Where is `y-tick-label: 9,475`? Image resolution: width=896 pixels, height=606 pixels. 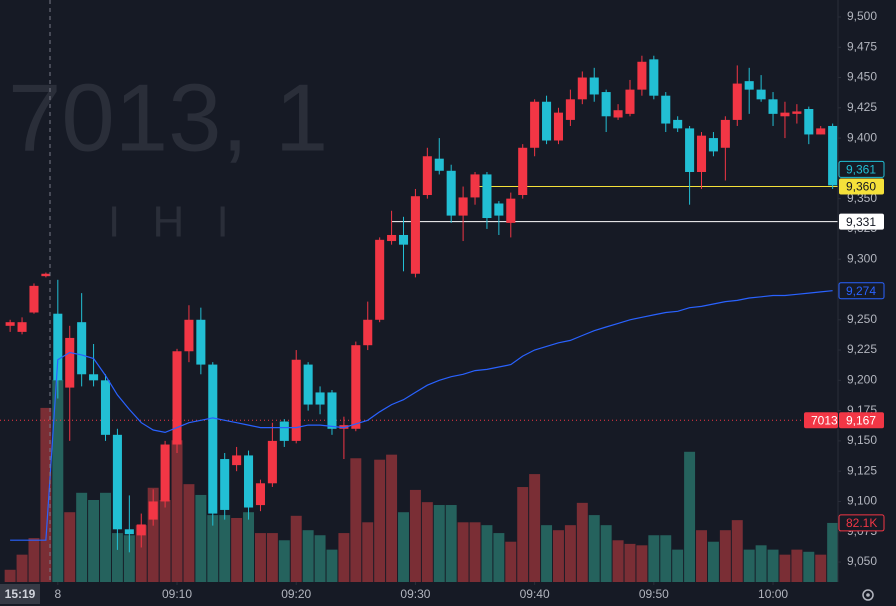 y-tick-label: 9,475 is located at coordinates (862, 46).